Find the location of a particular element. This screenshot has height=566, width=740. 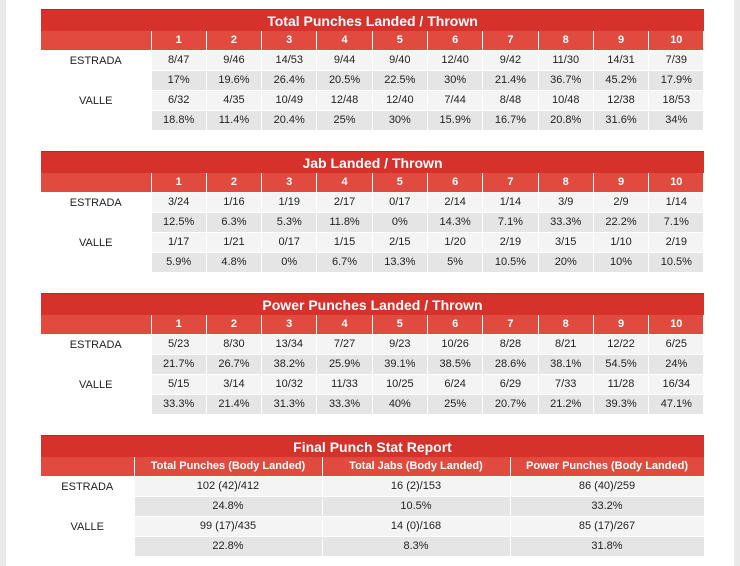

table-cell: 0/17 is located at coordinates (289, 242).